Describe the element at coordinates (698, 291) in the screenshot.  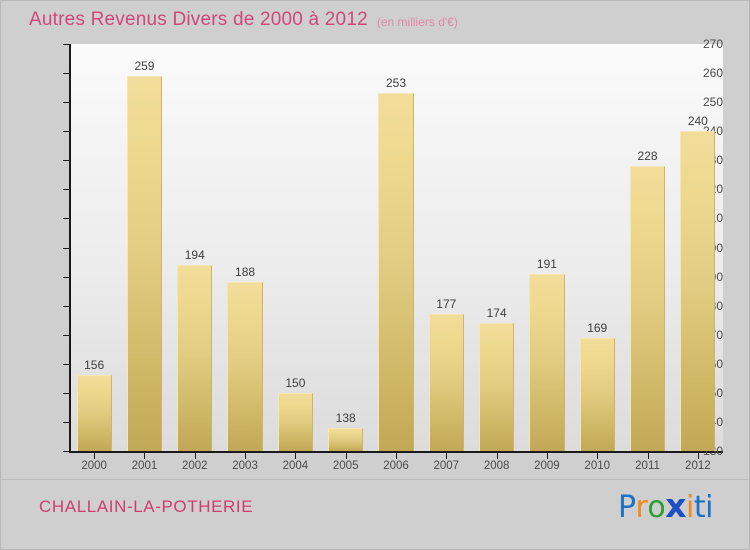
I see `bar-2012` at that location.